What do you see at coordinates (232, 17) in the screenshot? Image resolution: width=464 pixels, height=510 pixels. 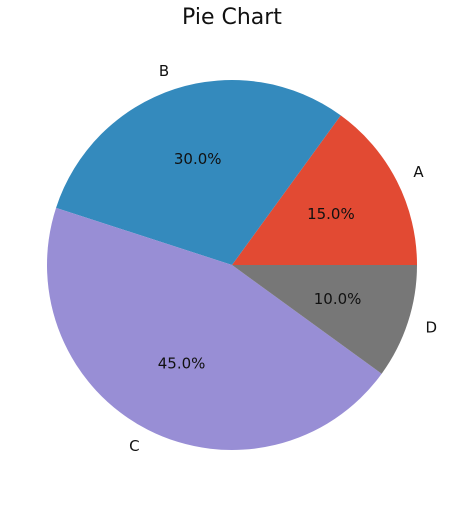 I see `chart-title: Pie Chart` at bounding box center [232, 17].